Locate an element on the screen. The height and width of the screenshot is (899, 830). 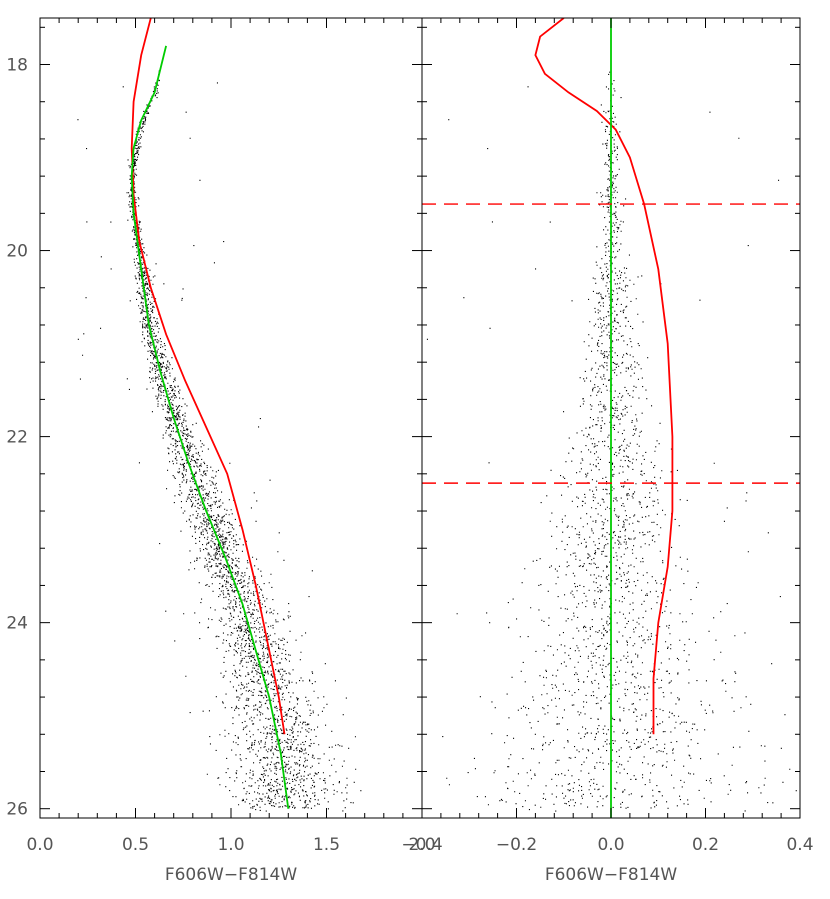
x-tick-label: 1.0 is located at coordinates (230, 845).